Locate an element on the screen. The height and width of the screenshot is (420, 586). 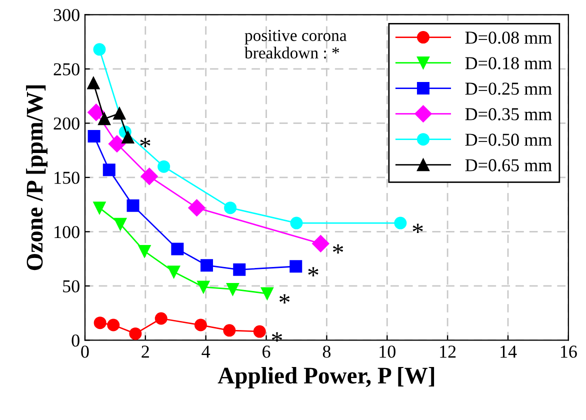
y-tick-label: 0 is located at coordinates (76, 340).